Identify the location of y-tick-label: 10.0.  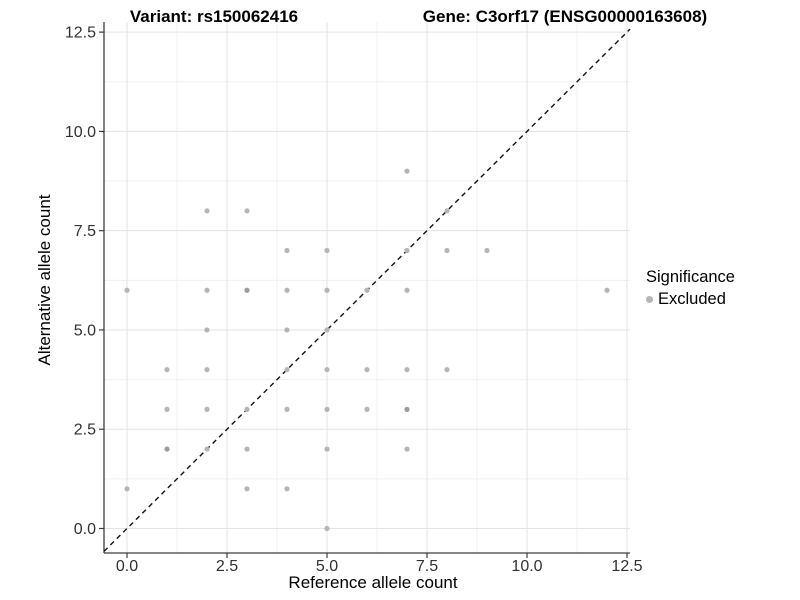
(80, 132).